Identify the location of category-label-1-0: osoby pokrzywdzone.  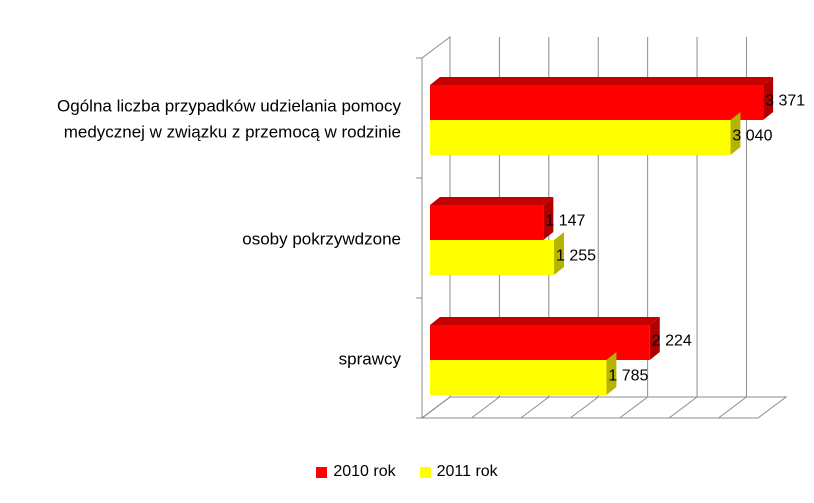
(321, 238).